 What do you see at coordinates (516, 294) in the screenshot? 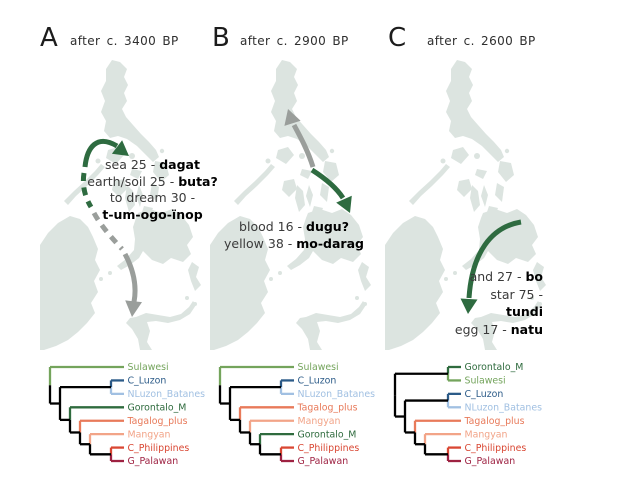
I see `word-gloss: star 75 -` at bounding box center [516, 294].